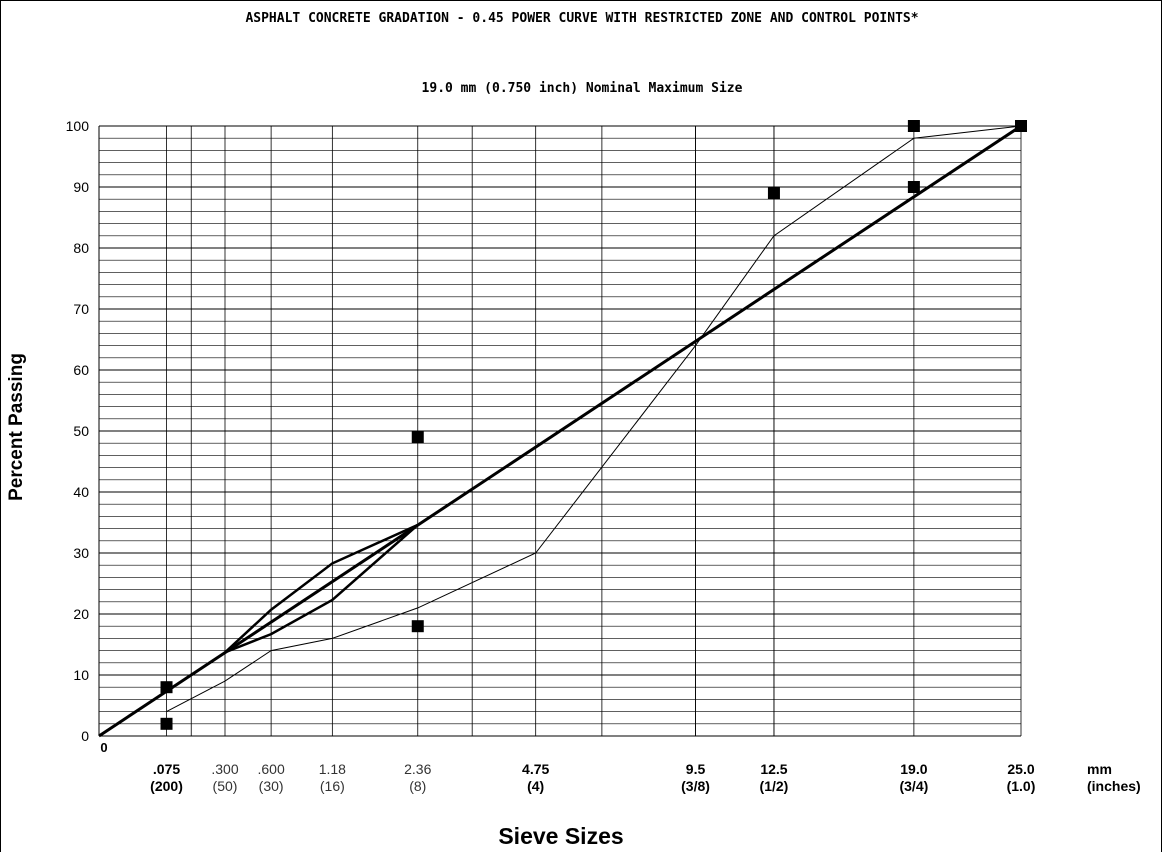  I want to click on x-tick-sieve-label: (200), so click(166, 786).